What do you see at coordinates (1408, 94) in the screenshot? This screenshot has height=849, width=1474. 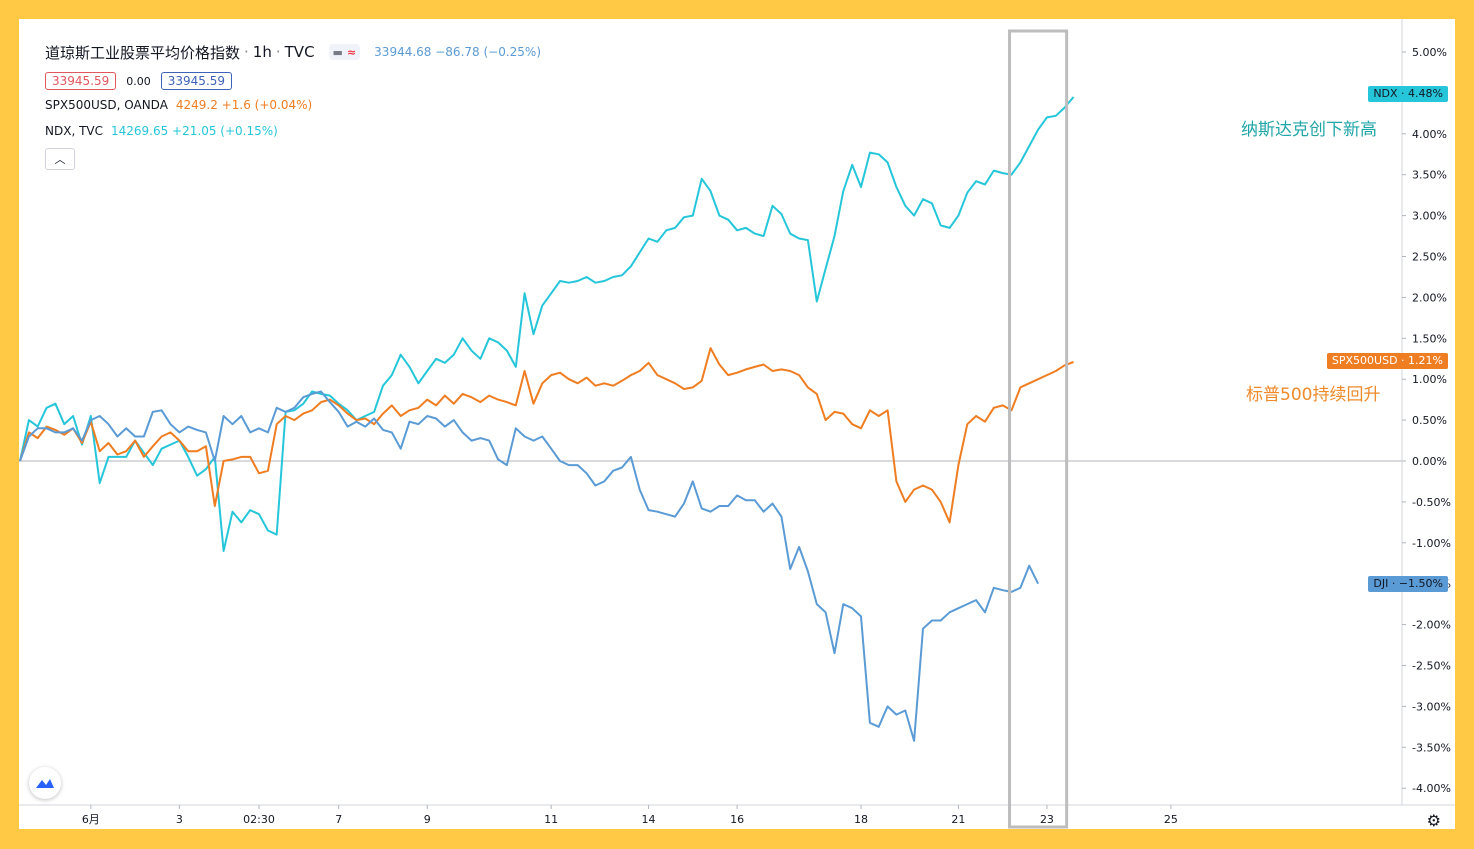 I see `price-tag-ndx: NDX · 4.48%` at bounding box center [1408, 94].